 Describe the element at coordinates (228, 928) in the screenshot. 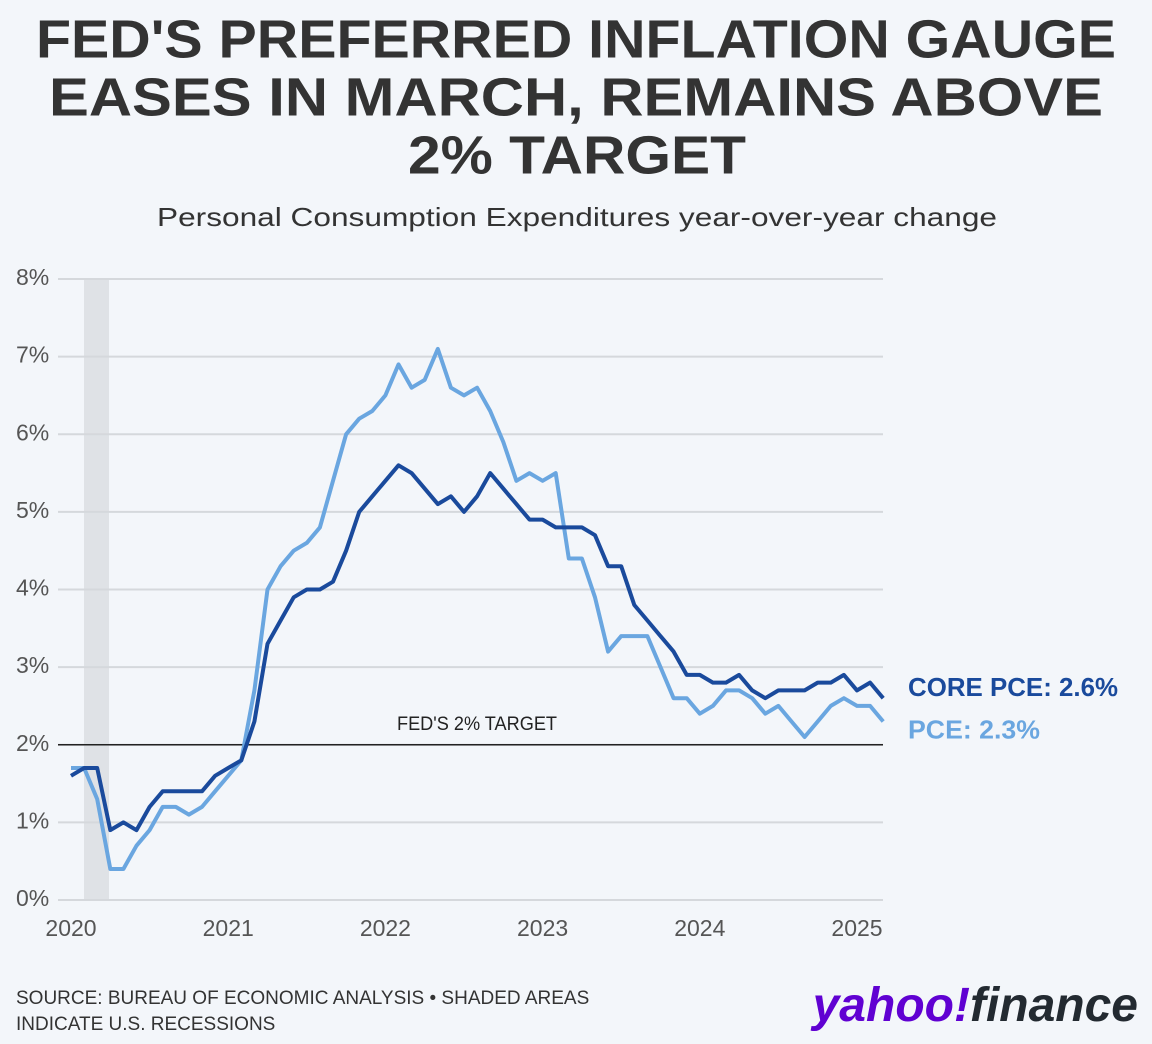

I see `x-tick-label: 2021` at that location.